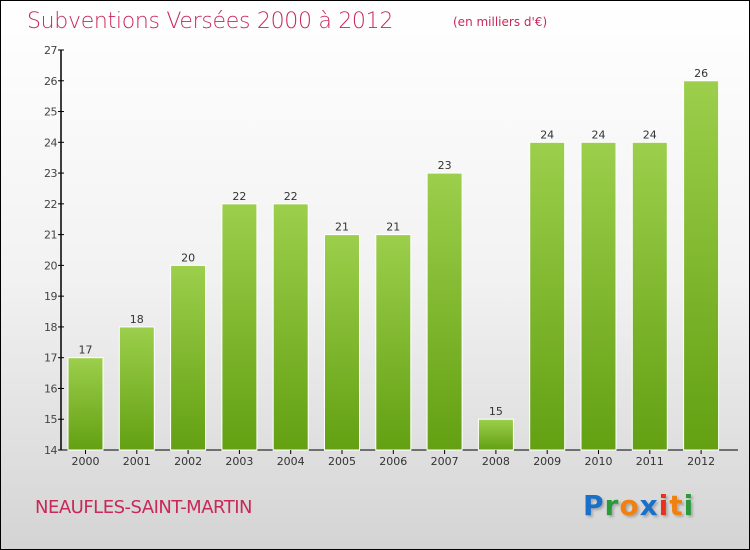 The height and width of the screenshot is (550, 750). I want to click on logo-letter: P, so click(594, 505).